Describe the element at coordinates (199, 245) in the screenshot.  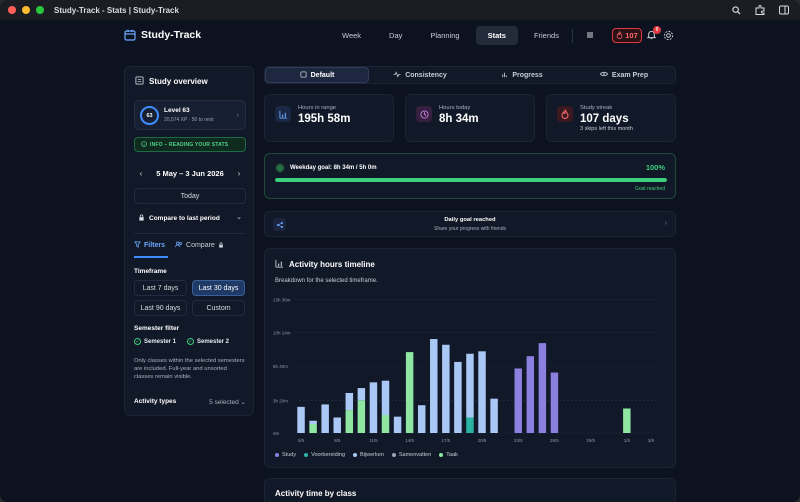
I see `tab-compare: Compare` at that location.